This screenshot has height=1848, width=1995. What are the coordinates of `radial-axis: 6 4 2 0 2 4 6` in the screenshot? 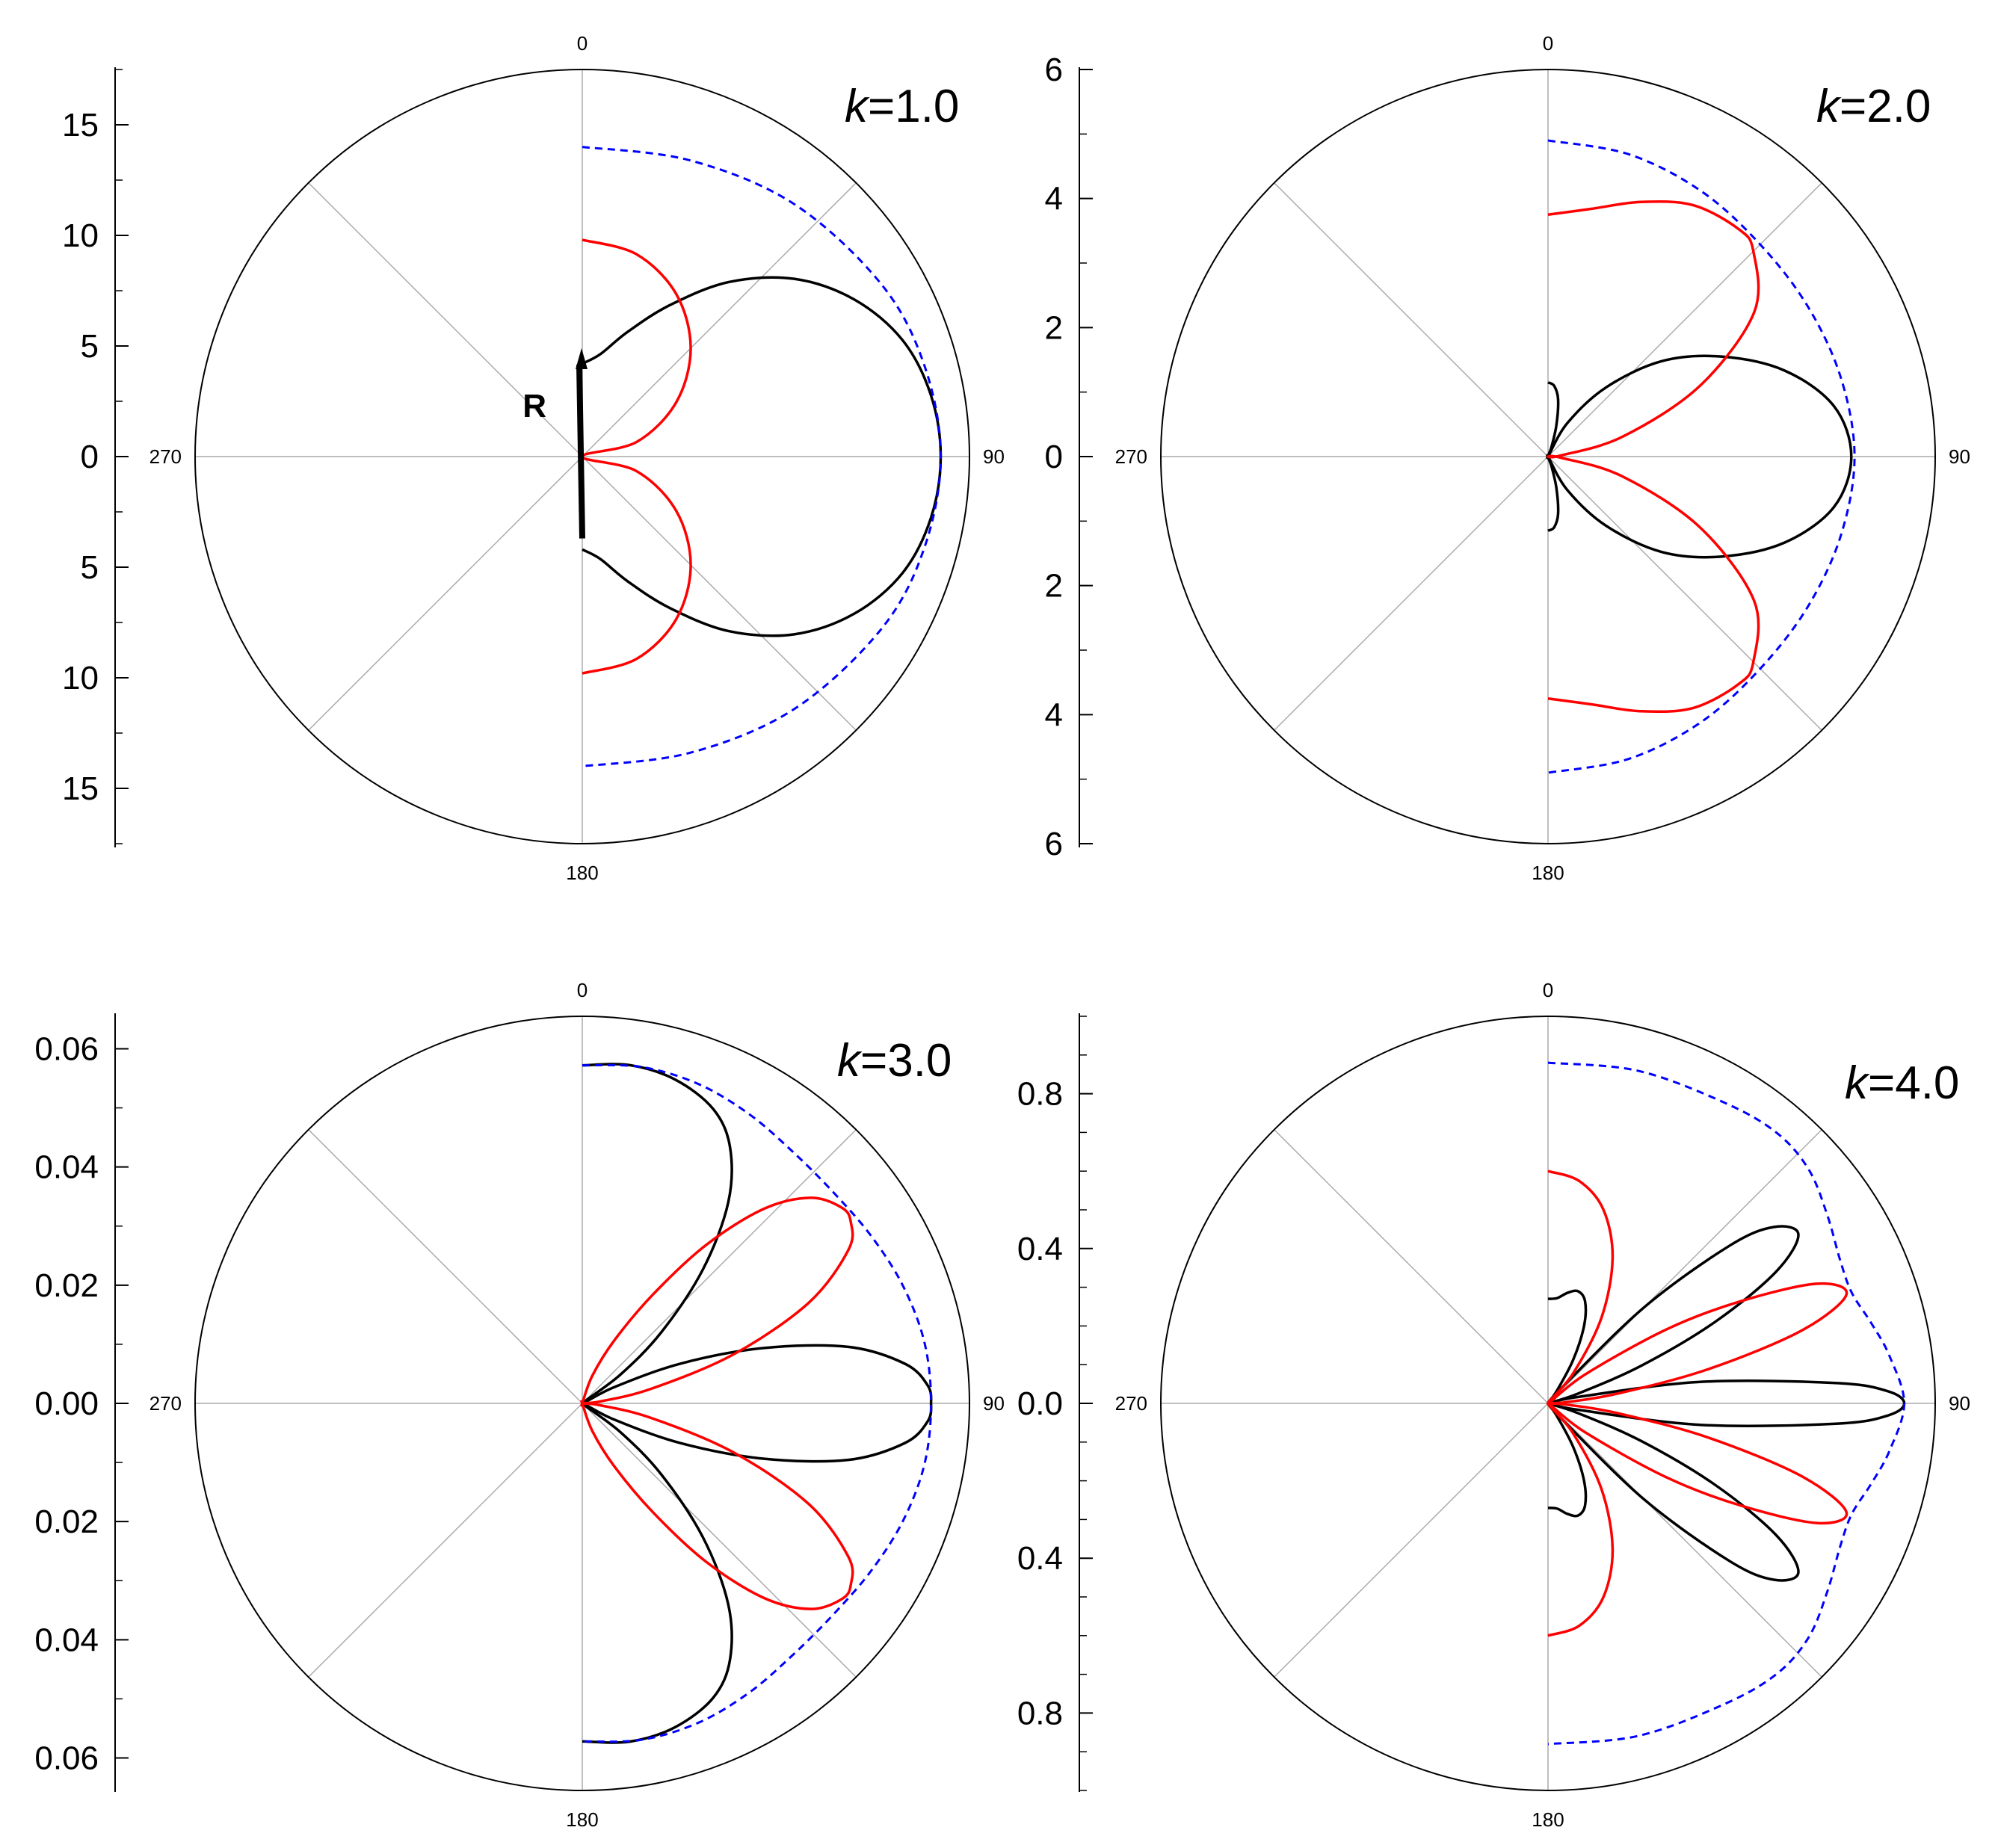 It's located at (1069, 457).